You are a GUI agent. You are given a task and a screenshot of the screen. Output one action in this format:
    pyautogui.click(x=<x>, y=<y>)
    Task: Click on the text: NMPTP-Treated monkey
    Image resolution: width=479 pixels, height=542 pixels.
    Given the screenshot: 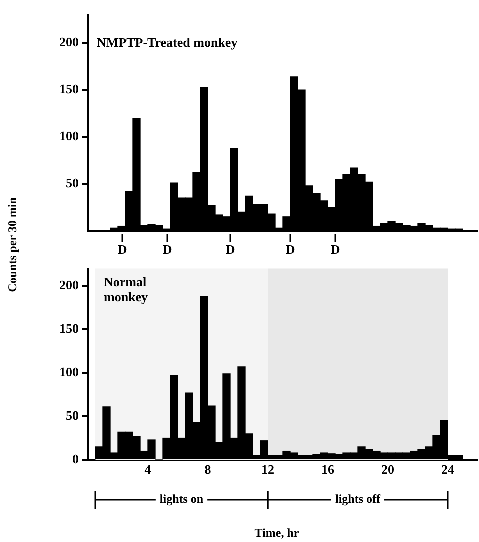 What is the action you would take?
    pyautogui.click(x=167, y=42)
    